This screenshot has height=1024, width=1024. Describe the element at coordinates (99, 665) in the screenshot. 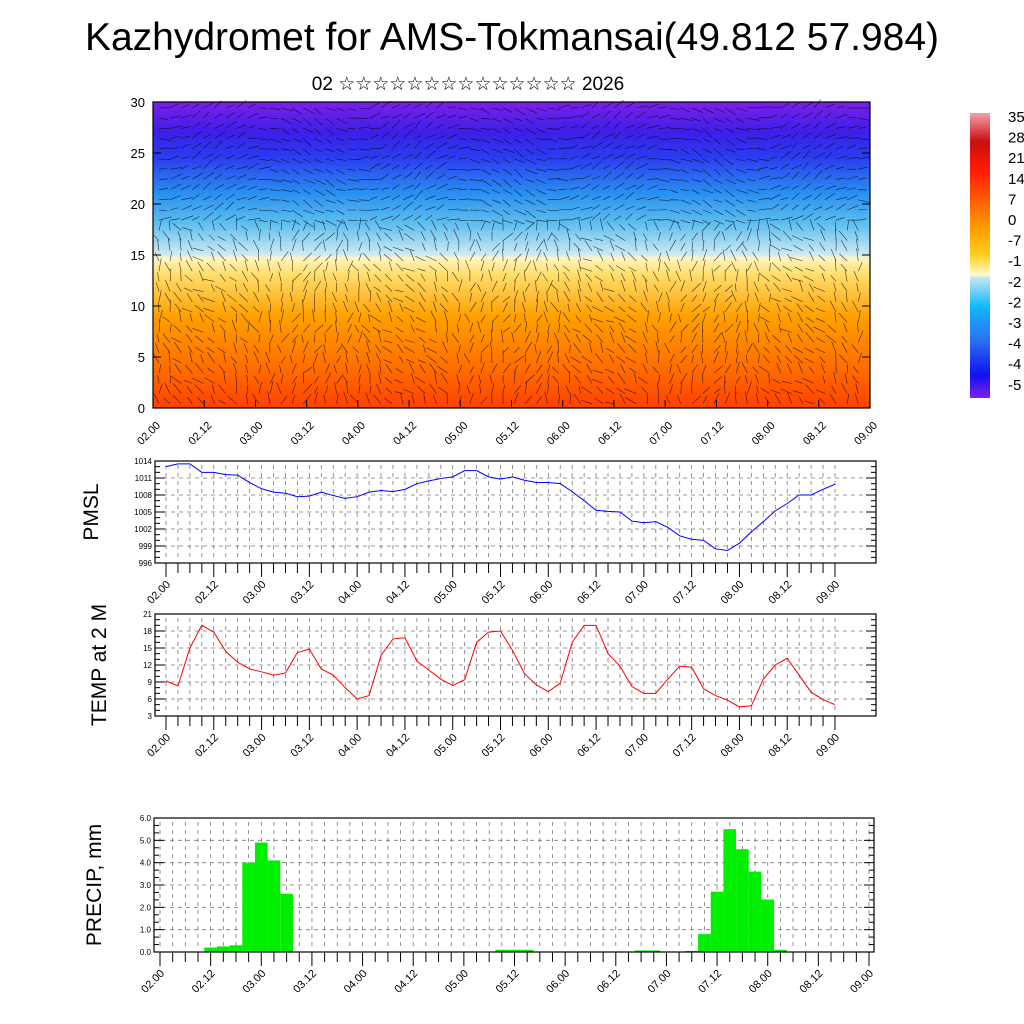

I see `y-axis-label: TEMP at 2 M` at that location.